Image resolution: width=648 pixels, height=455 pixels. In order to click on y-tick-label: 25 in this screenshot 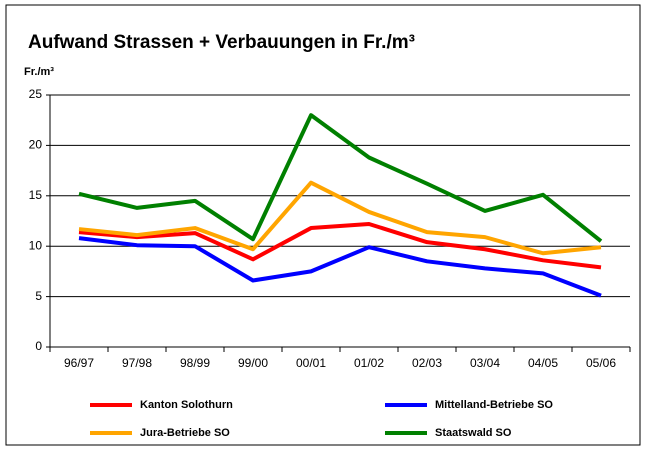, I will do `click(36, 94)`.